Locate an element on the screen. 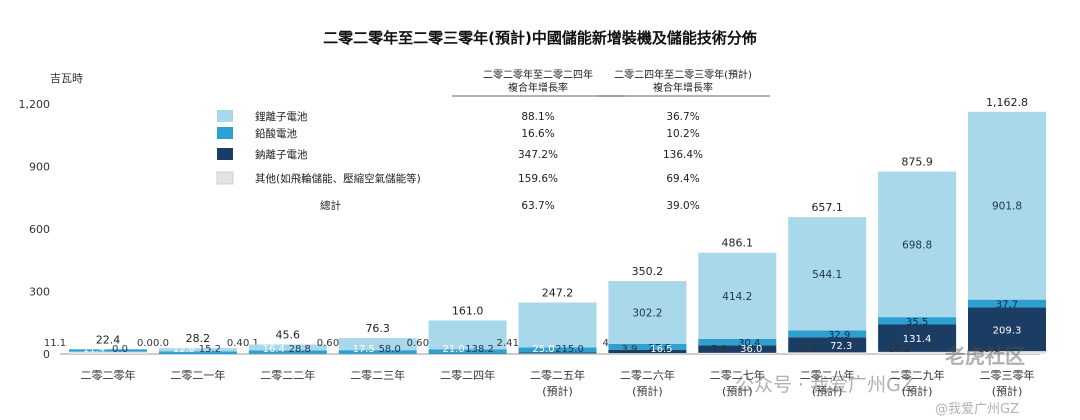 This screenshot has width=1080, height=420. x-tick-label: 二零二七年 is located at coordinates (737, 375).